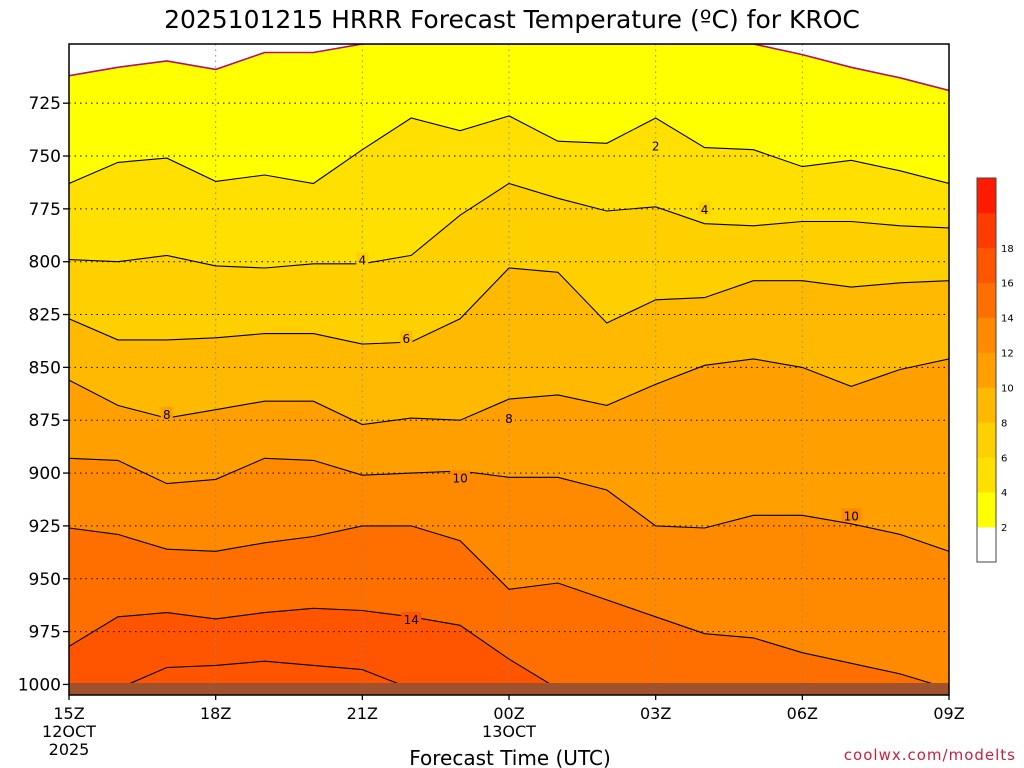  Describe the element at coordinates (655, 713) in the screenshot. I see `x-tick-label: 03Z` at that location.